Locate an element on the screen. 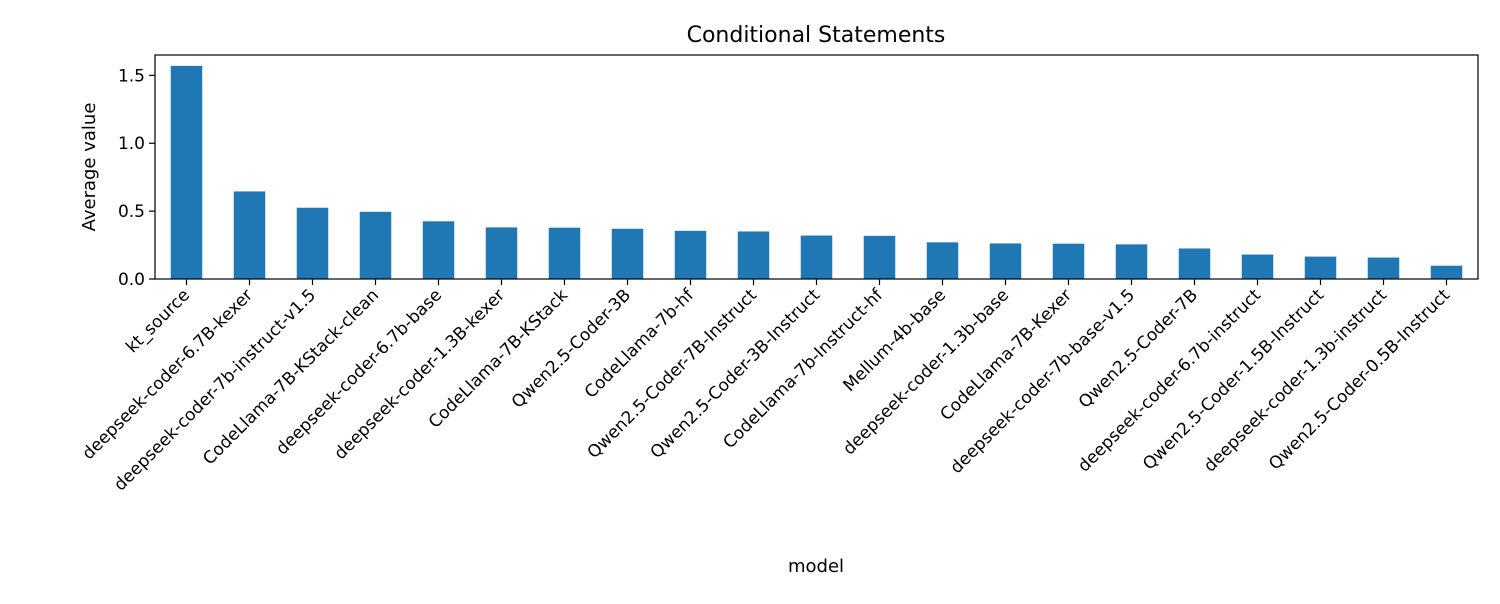 The image size is (1500, 604). chart-title: Conditional Statements is located at coordinates (816, 35).